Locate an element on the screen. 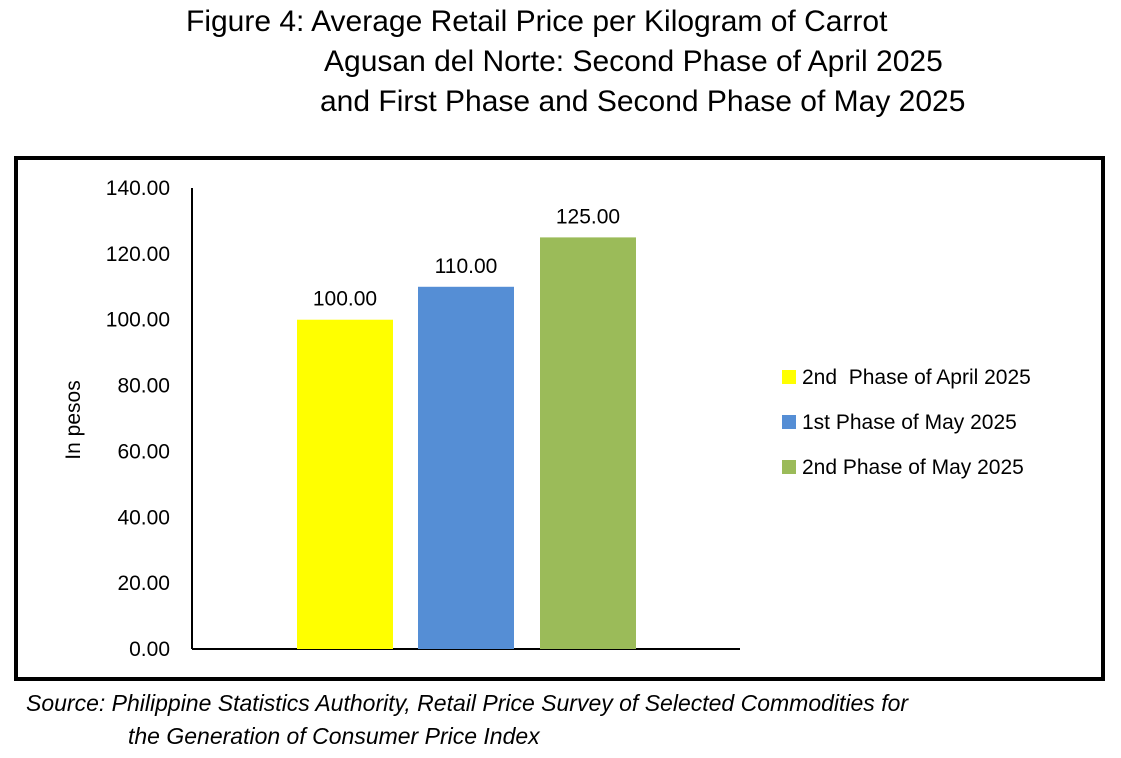 This screenshot has height=758, width=1121. legend-label-2: 1st Phase of May 2025 is located at coordinates (909, 422).